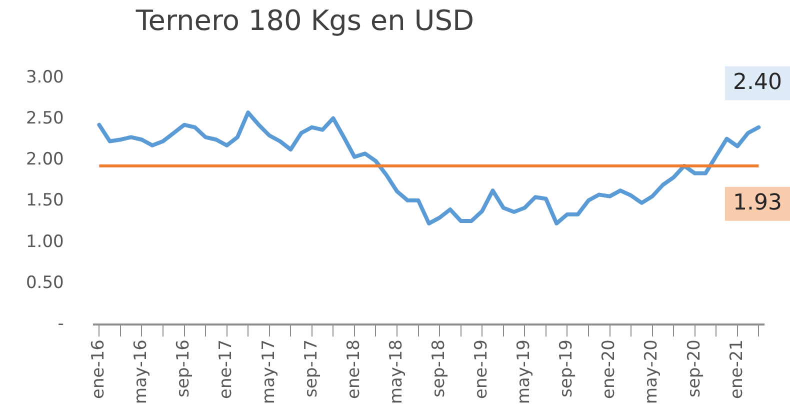 The height and width of the screenshot is (411, 790). I want to click on x-tick-label: ene-20, so click(609, 369).